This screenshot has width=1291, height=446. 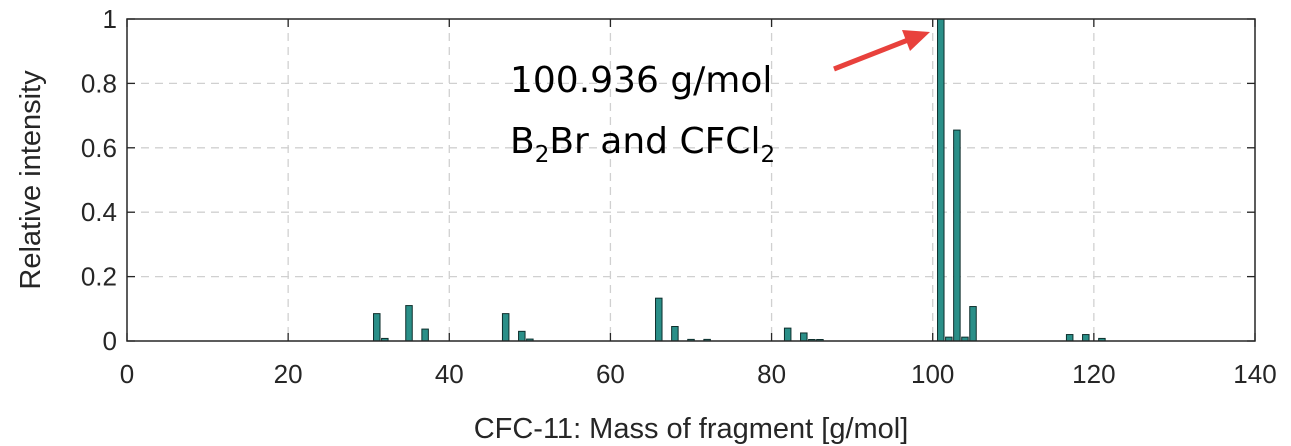 What do you see at coordinates (691, 429) in the screenshot?
I see `x-axis-label: CFC-11: Mass of fragment [g/mol]` at bounding box center [691, 429].